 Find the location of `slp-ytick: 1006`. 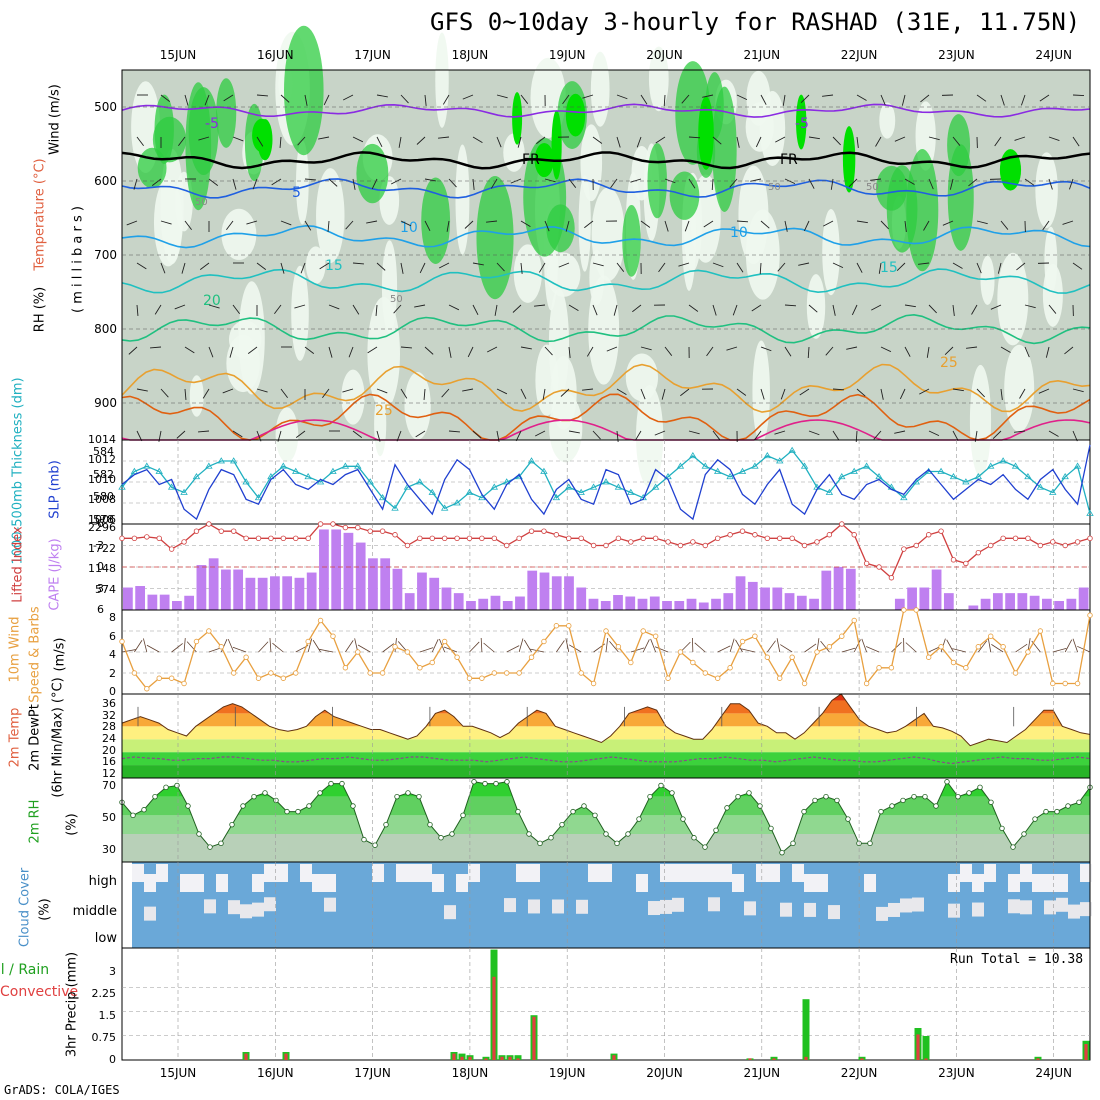

slp-ytick: 1006 is located at coordinates (102, 519).